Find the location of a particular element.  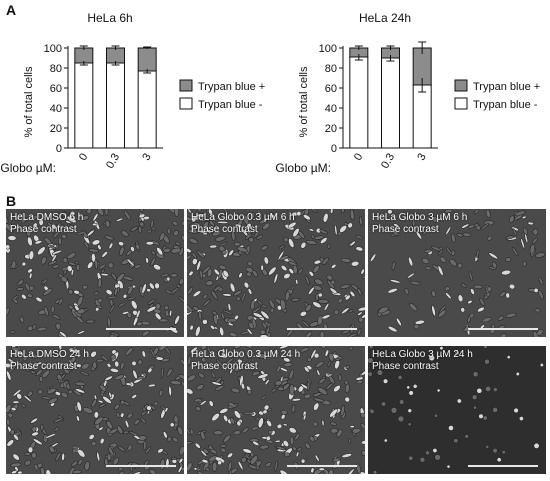

micrograph-image is located at coordinates (95, 410).